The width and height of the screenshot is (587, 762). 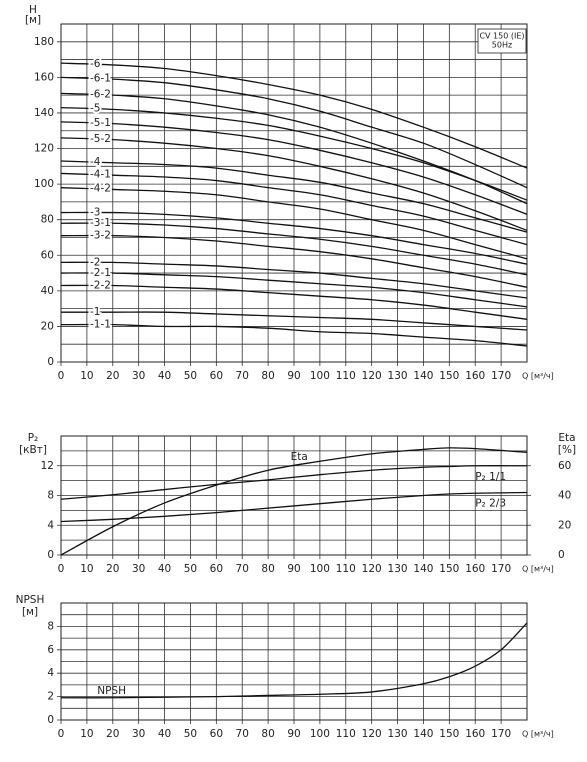 I want to click on y-tick-label: 160, so click(x=44, y=77).